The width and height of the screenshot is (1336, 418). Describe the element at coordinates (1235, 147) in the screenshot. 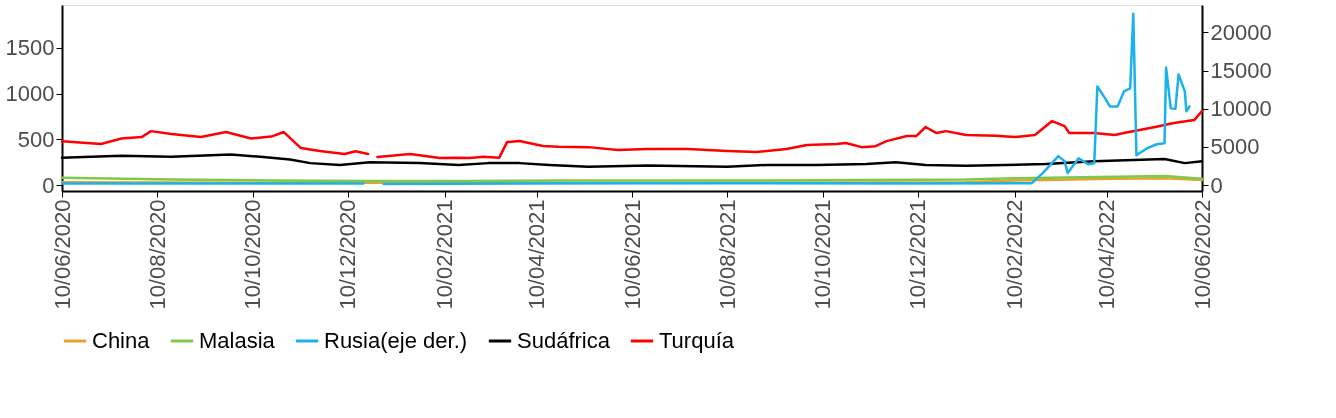

I see `y2-tick-label: 5000` at that location.